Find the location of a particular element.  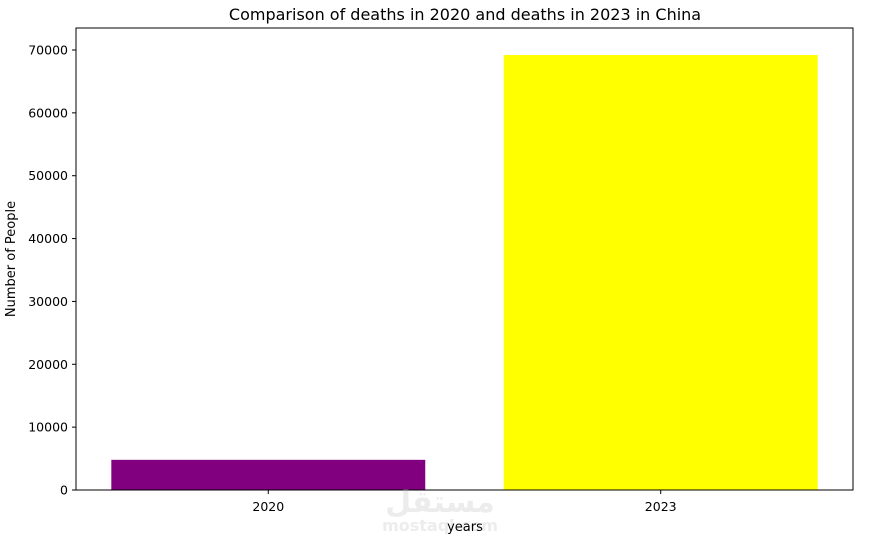

x-tick-label: 2023 is located at coordinates (661, 506).